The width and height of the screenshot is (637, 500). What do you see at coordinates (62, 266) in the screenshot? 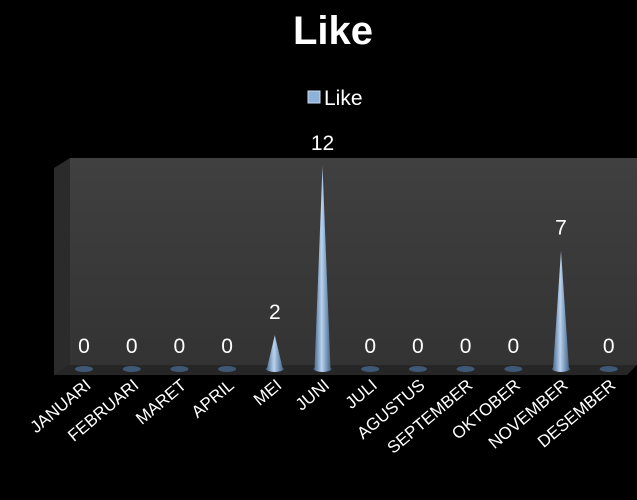
I see `side-wall` at bounding box center [62, 266].